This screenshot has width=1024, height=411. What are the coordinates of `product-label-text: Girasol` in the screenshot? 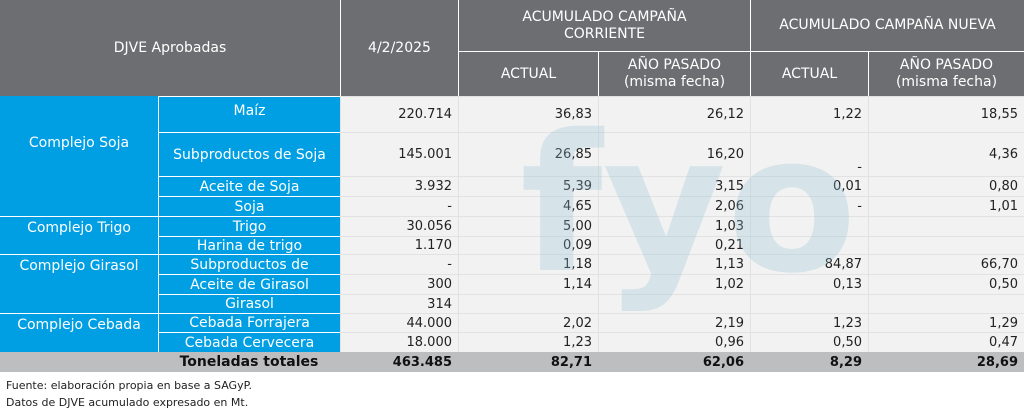 It's located at (249, 304).